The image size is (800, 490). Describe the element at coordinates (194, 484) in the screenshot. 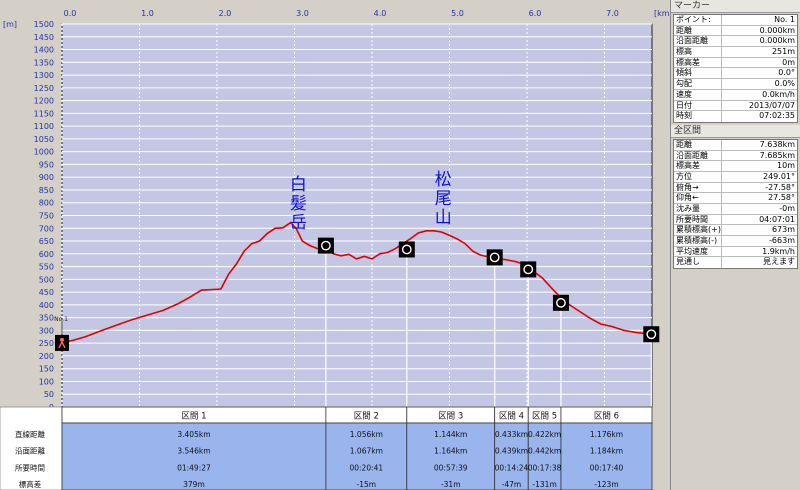

I see `segment-value: 379m` at that location.